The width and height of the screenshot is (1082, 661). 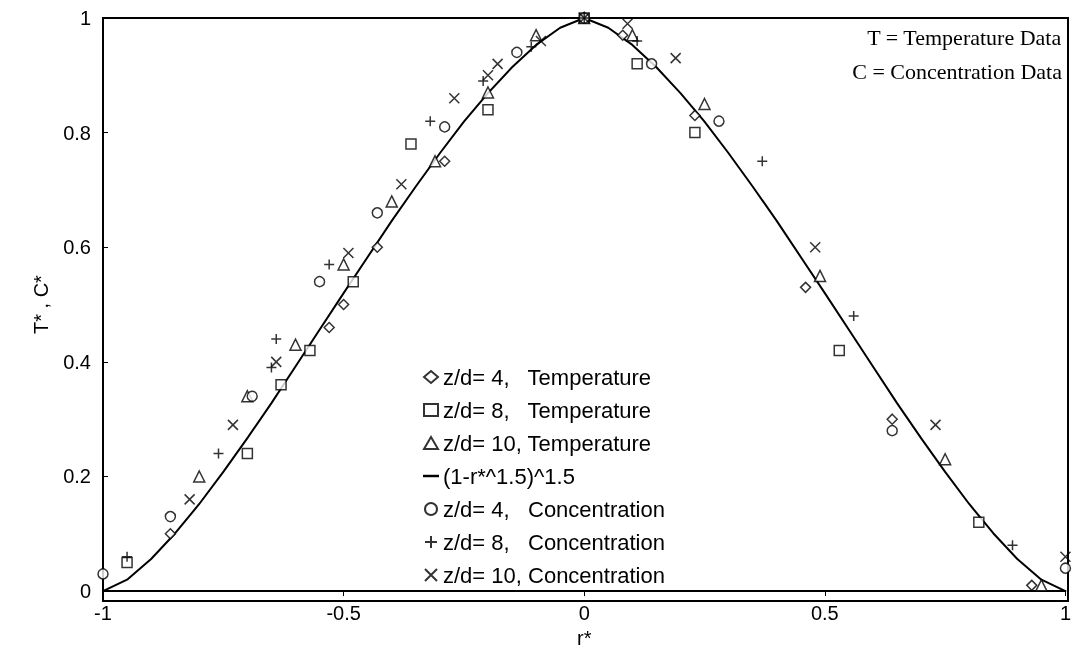 I want to click on y-tick-label: 0.2, so click(x=77, y=476).